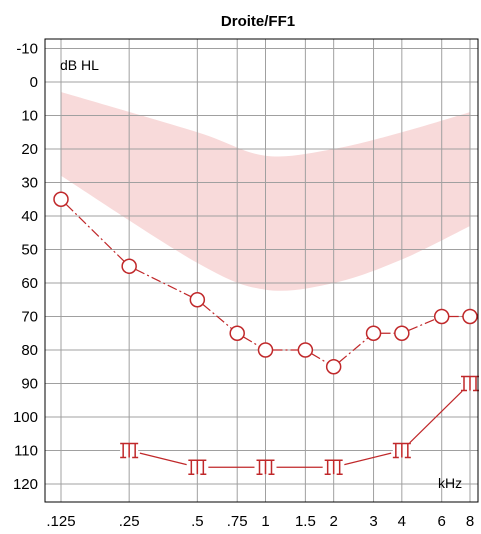 This screenshot has width=481, height=534. Describe the element at coordinates (29, 216) in the screenshot. I see `y-tick-label: 40` at that location.